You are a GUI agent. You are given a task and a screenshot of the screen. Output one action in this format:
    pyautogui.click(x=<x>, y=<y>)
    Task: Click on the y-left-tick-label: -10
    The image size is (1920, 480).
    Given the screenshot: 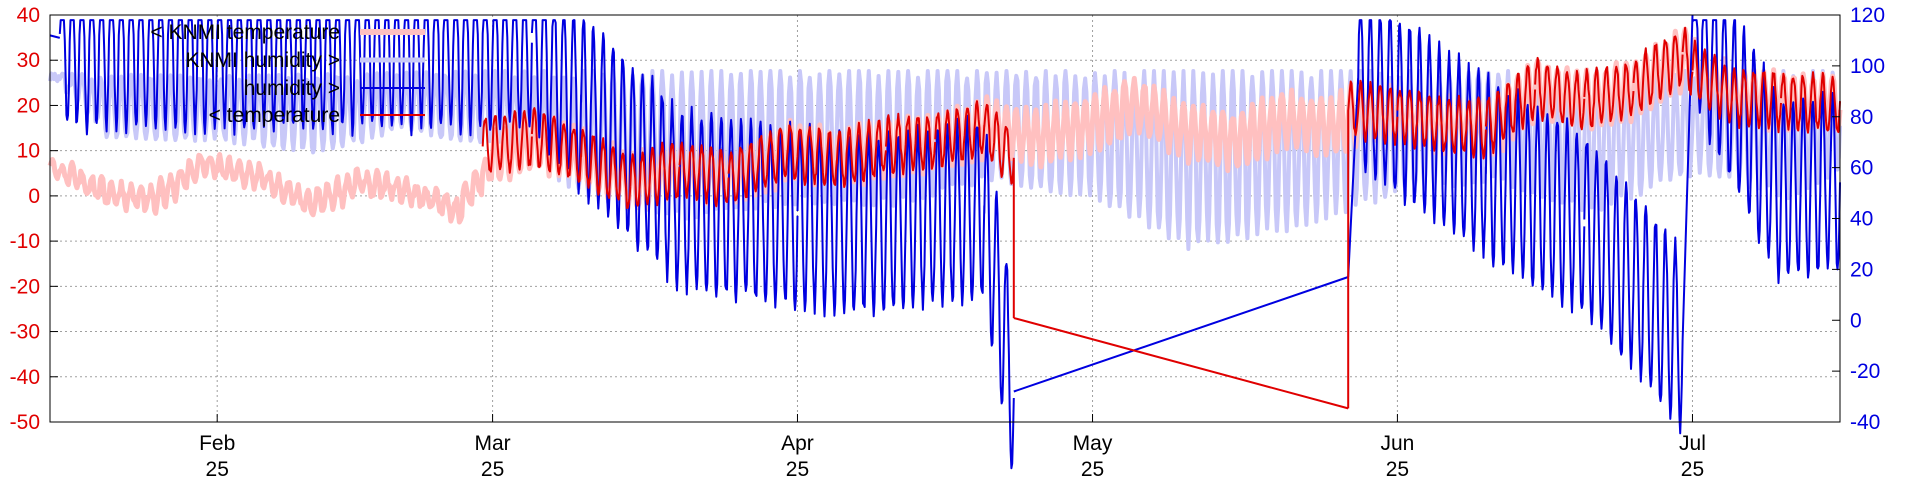 What is the action you would take?
    pyautogui.click(x=25, y=241)
    